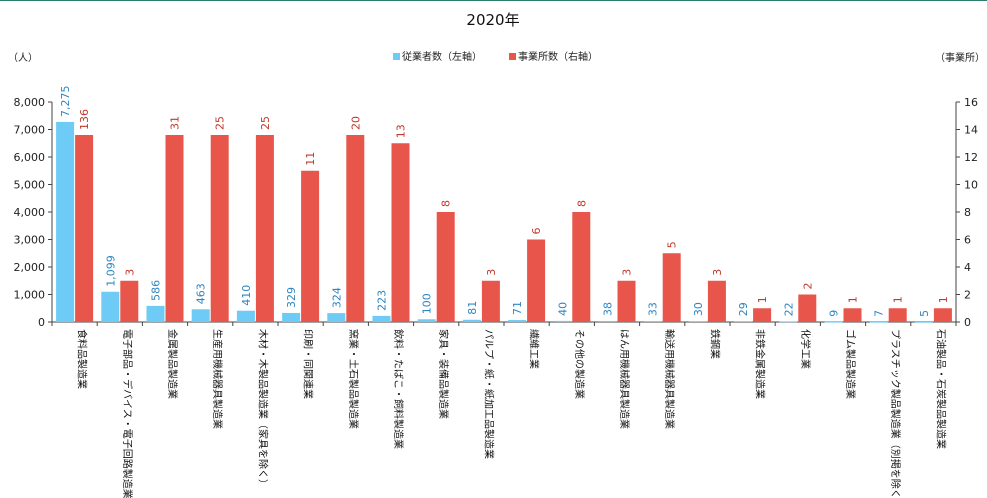 This screenshot has height=498, width=987. What do you see at coordinates (291, 297) in the screenshot?
I see `data-label-employees: 329` at bounding box center [291, 297].